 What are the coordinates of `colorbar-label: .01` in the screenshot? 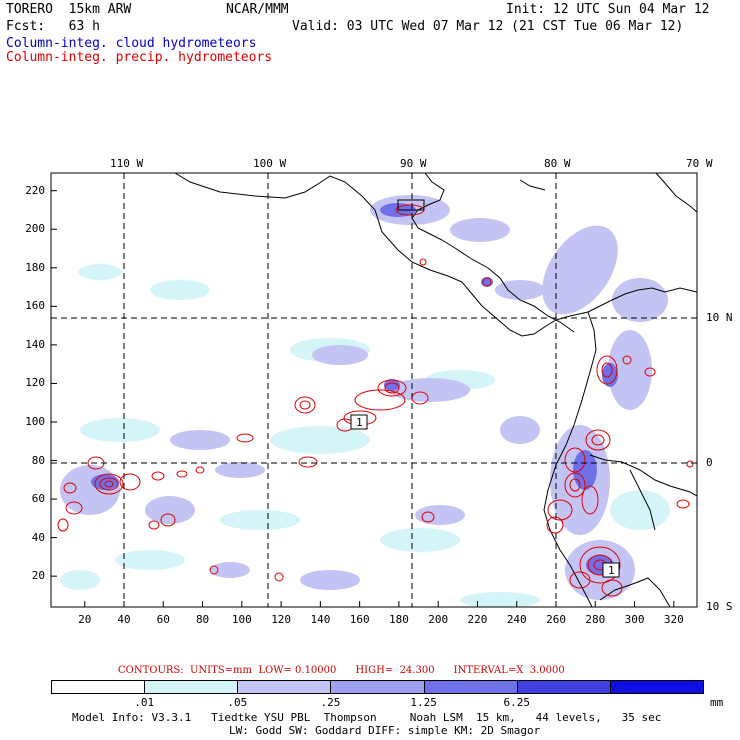 It's located at (144, 702).